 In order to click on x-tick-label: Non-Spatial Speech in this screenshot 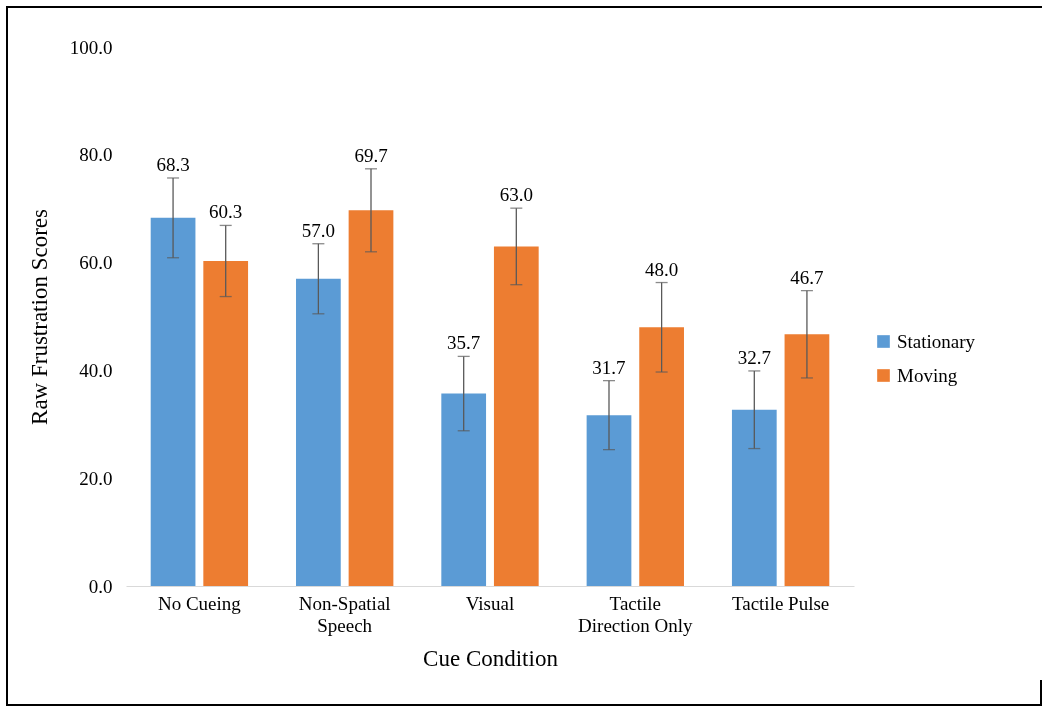, I will do `click(344, 614)`.